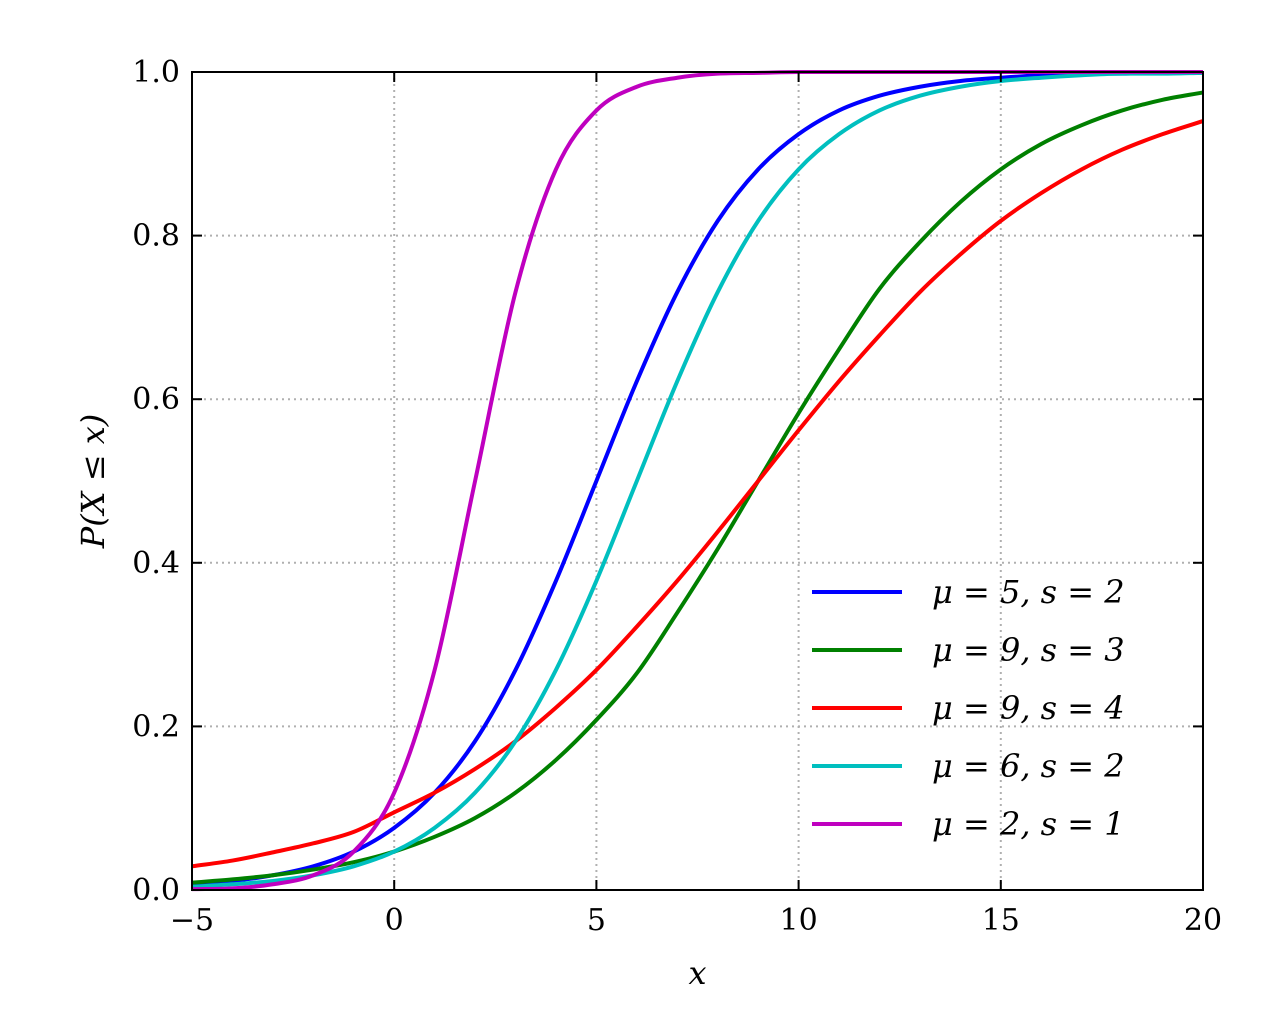 The height and width of the screenshot is (1024, 1280). I want to click on y-tick-label: 0.8, so click(156, 236).